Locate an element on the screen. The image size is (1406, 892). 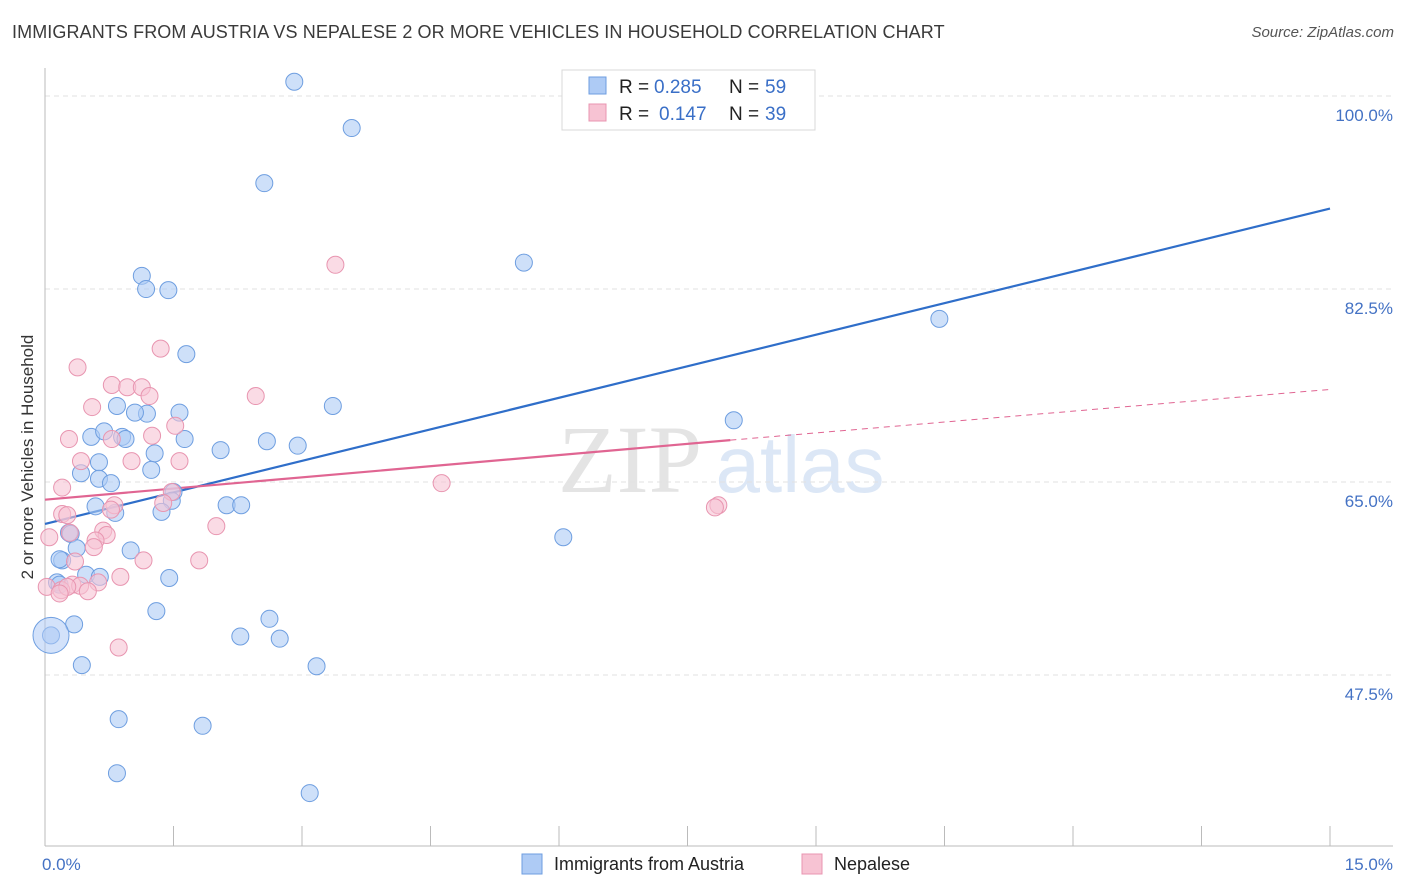
bottom-legend-swatch-austria is located at coordinates (532, 864).